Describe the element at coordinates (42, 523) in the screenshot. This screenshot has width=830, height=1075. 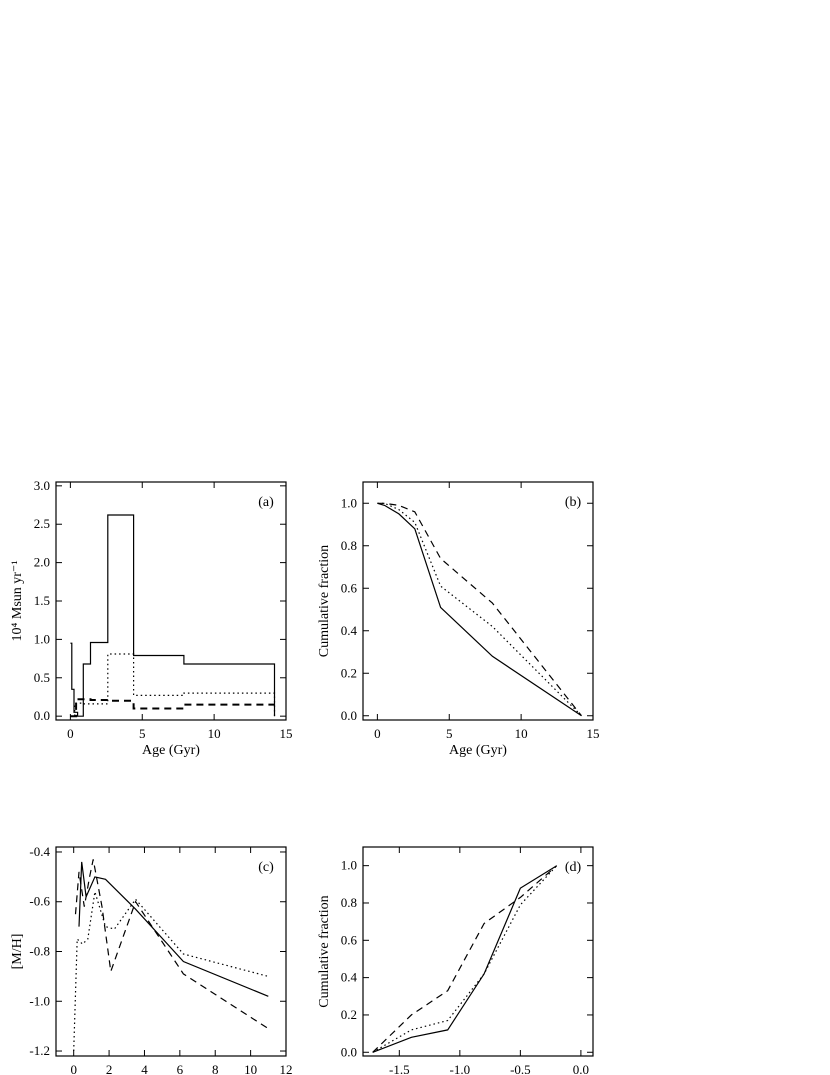
I see `y-tick-label: 2.5` at that location.